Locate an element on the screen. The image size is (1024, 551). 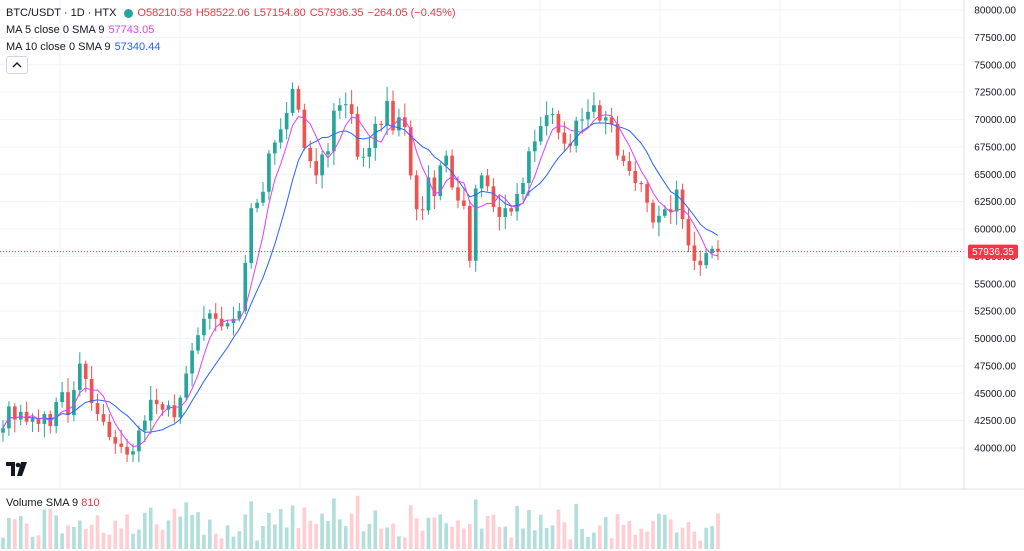
y-tick-label: 47500.00 is located at coordinates (995, 366).